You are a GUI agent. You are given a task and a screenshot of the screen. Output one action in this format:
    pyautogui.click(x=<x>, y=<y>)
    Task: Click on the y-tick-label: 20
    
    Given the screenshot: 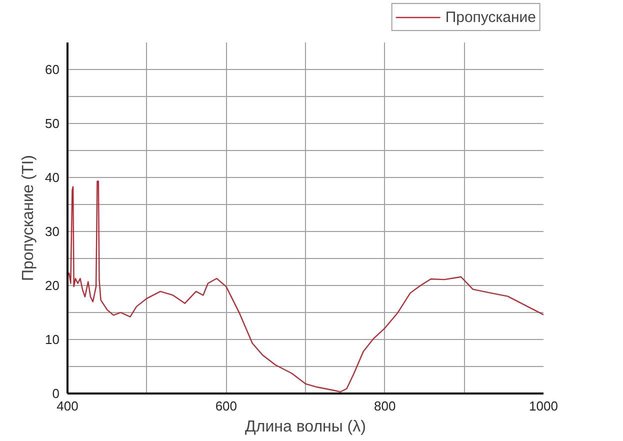 What is the action you would take?
    pyautogui.click(x=52, y=285)
    